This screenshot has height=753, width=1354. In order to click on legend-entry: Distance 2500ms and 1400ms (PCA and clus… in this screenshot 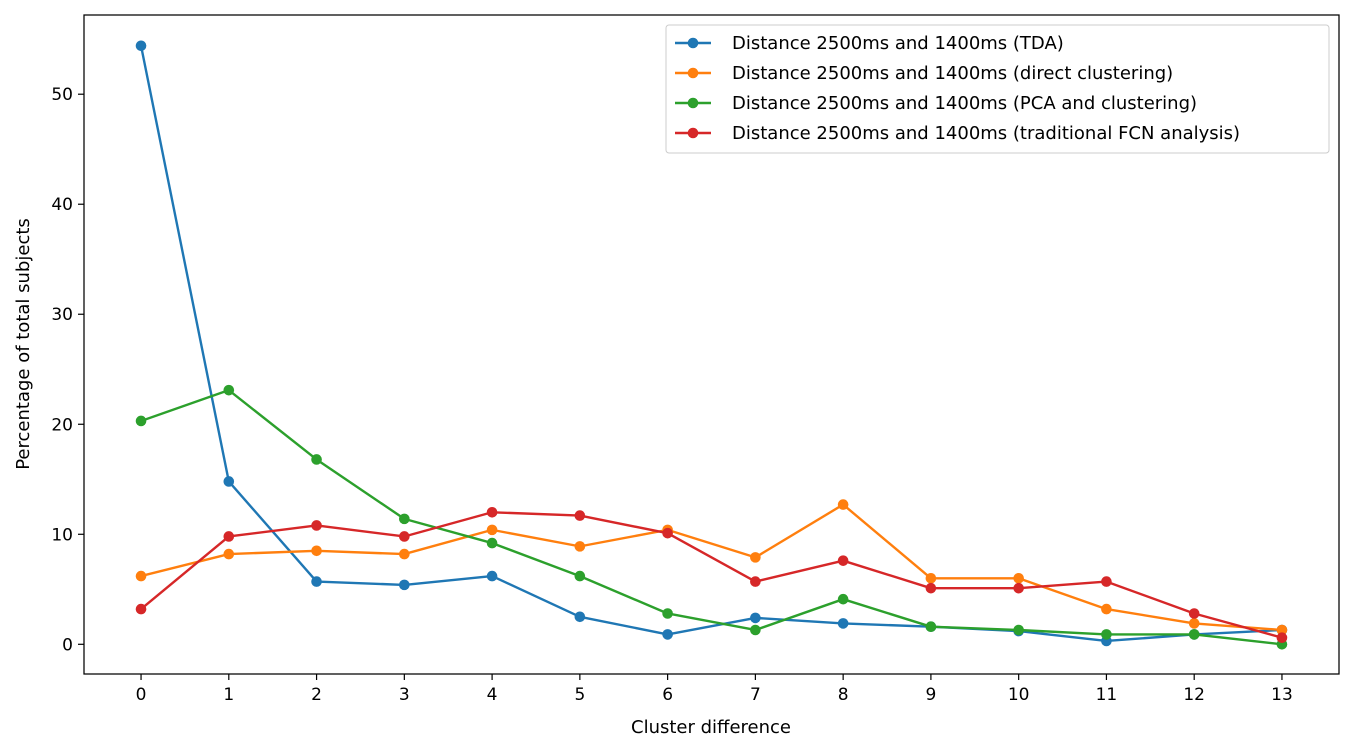, I will do `click(936, 103)`.